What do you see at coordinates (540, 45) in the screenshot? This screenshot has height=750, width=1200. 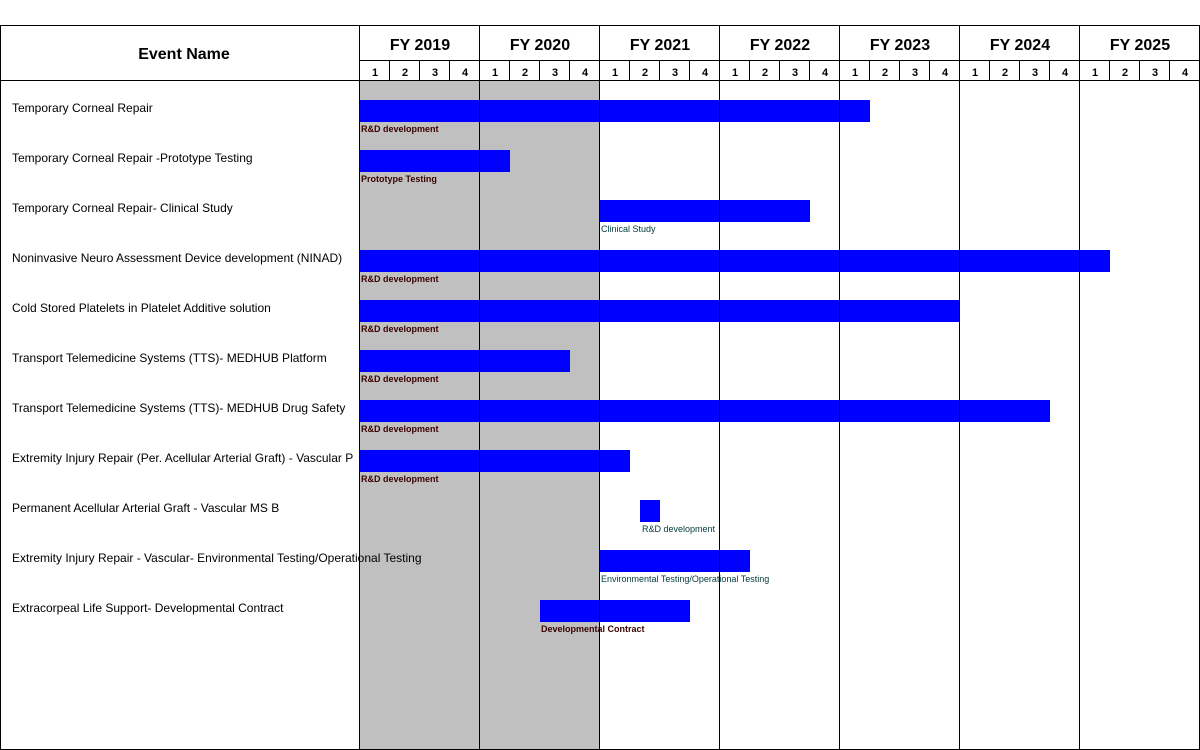 I see `fiscal-year-label: FY 2020` at bounding box center [540, 45].